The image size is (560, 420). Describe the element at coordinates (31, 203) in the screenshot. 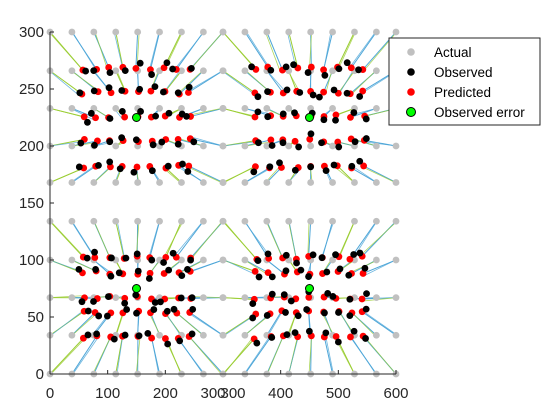

I see `y-tick-label: 150` at that location.